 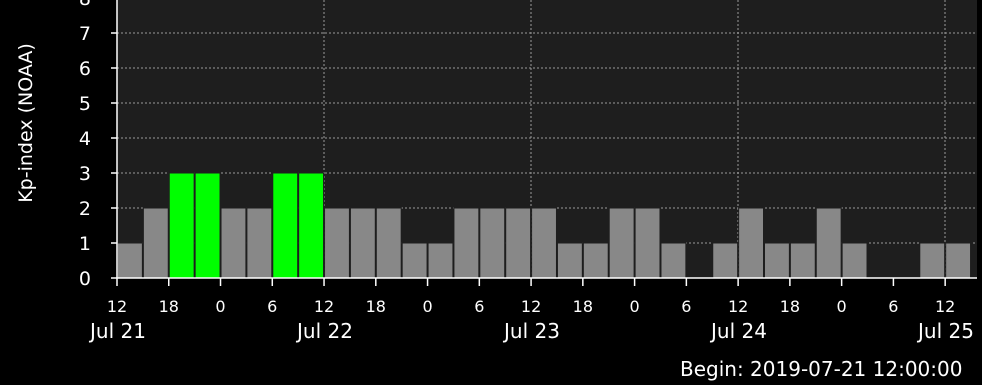 I want to click on y-tick-label: 8, so click(x=85, y=5).